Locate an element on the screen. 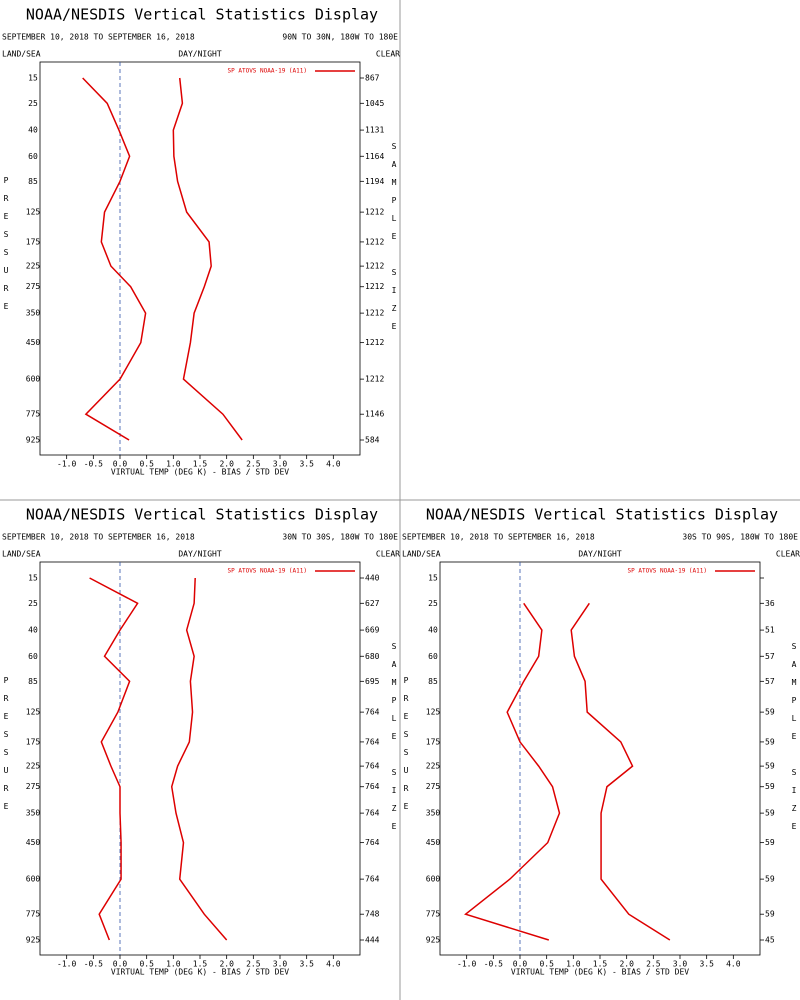 The image size is (800, 1000). y-tick-label: 775 is located at coordinates (433, 914).